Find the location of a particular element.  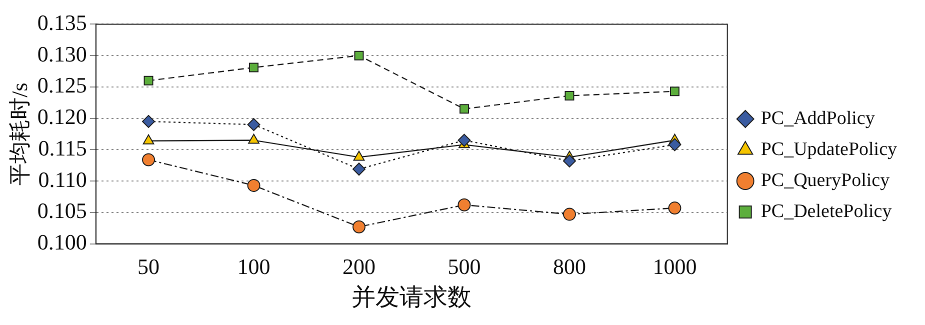

x-tick-label: 200 is located at coordinates (359, 266).